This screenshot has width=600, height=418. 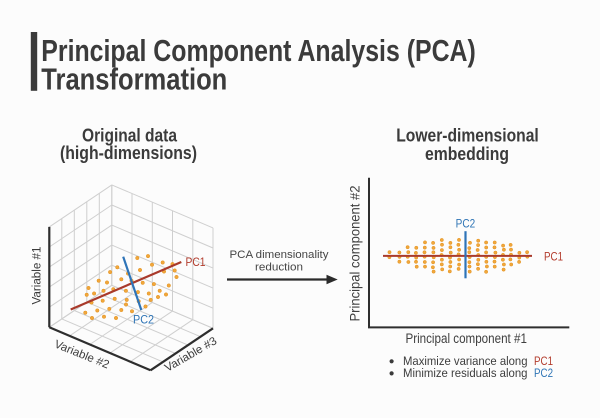 I want to click on svg-text: Minimize residuals along, so click(x=465, y=373).